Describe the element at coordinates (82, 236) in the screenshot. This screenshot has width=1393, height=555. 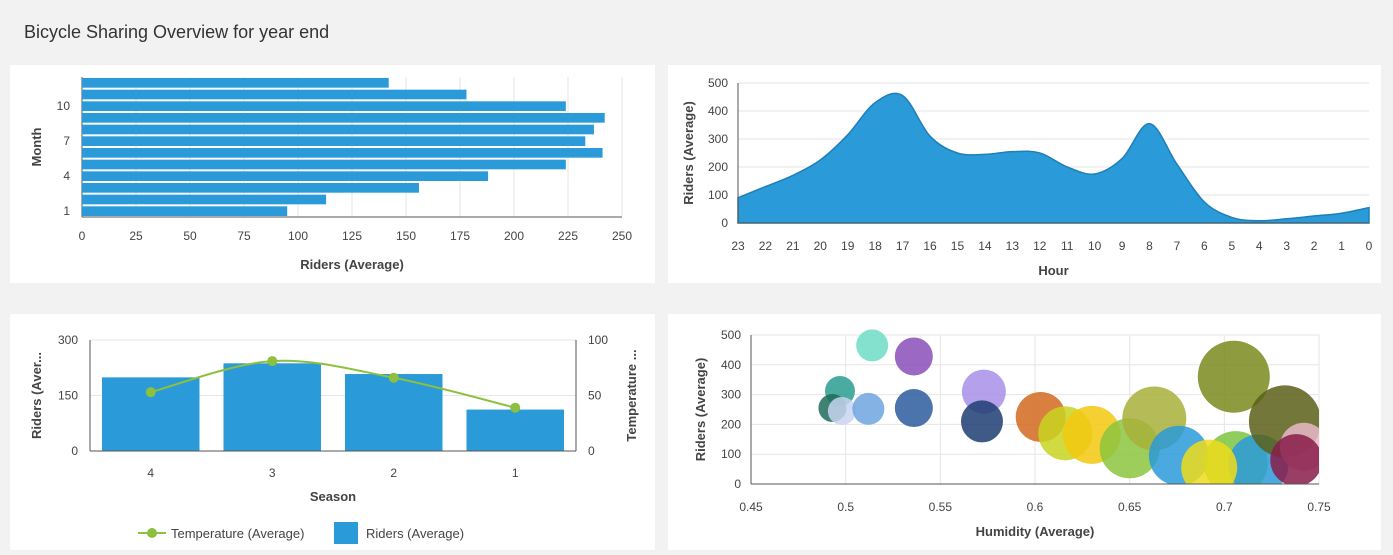
I see `x-tick-label: 0` at that location.